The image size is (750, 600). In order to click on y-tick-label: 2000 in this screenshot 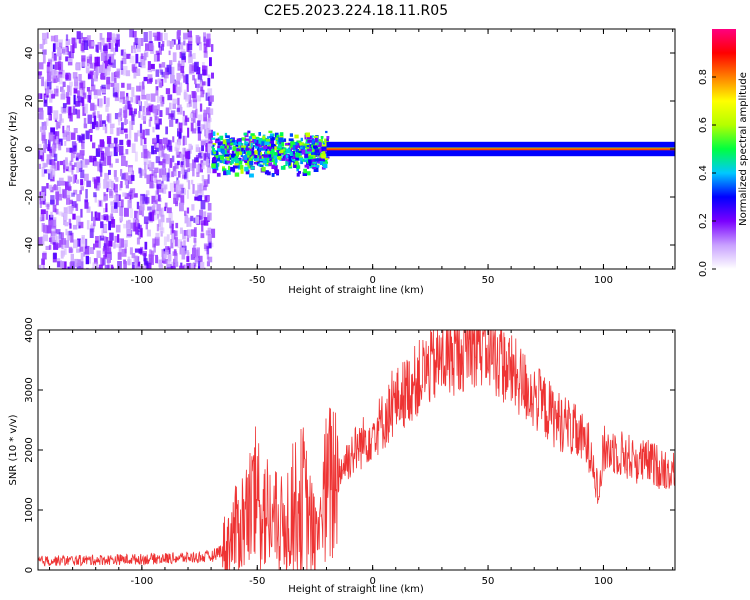, I will do `click(29, 449)`.